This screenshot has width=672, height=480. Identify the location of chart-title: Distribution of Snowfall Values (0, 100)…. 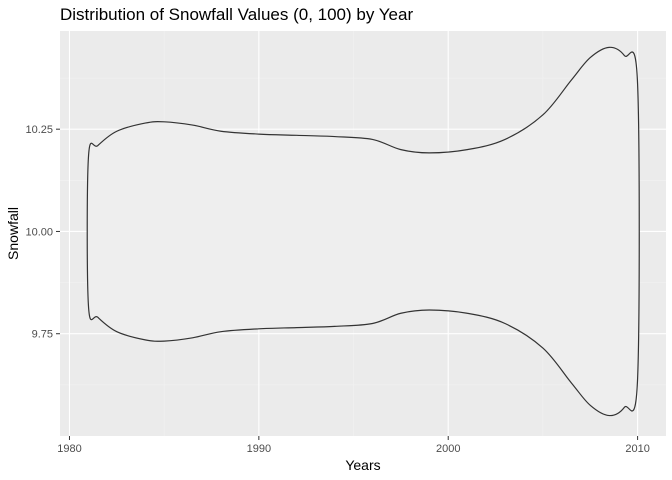
(236, 14).